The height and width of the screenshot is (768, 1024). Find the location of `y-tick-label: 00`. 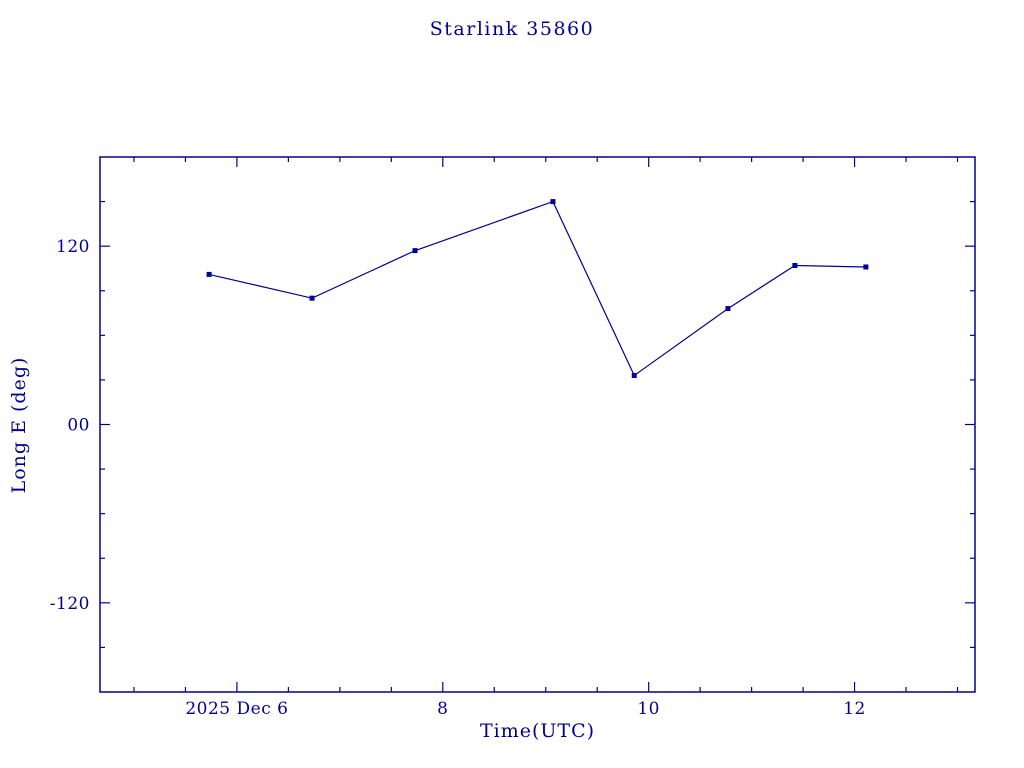

y-tick-label: 00 is located at coordinates (78, 426).